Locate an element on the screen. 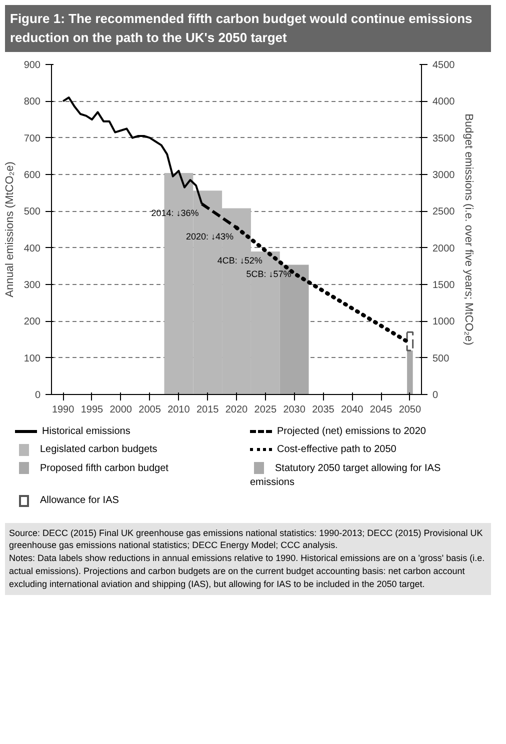  legend-label: Legislated carbon budgets is located at coordinates (99, 450).